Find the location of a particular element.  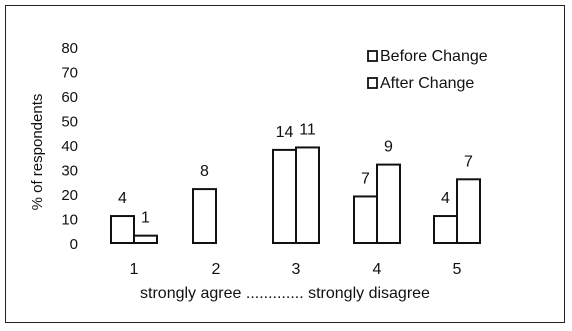

bar-value-label: 1 is located at coordinates (145, 218).